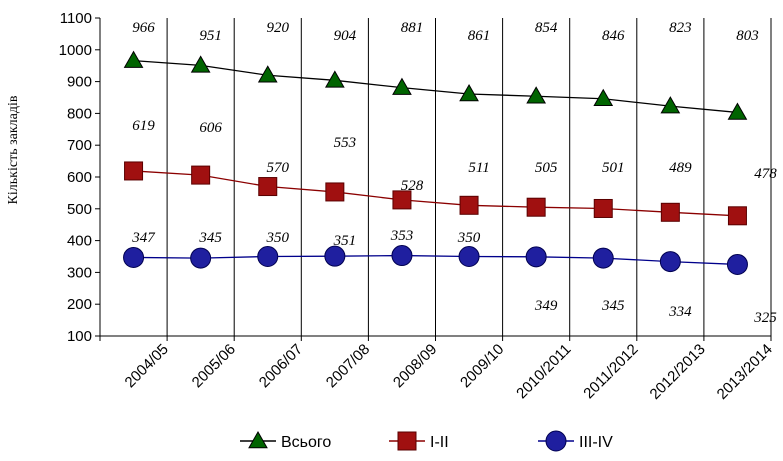 The height and width of the screenshot is (461, 783). What do you see at coordinates (610, 371) in the screenshot?
I see `x-tick-label: 2011/2012` at bounding box center [610, 371].